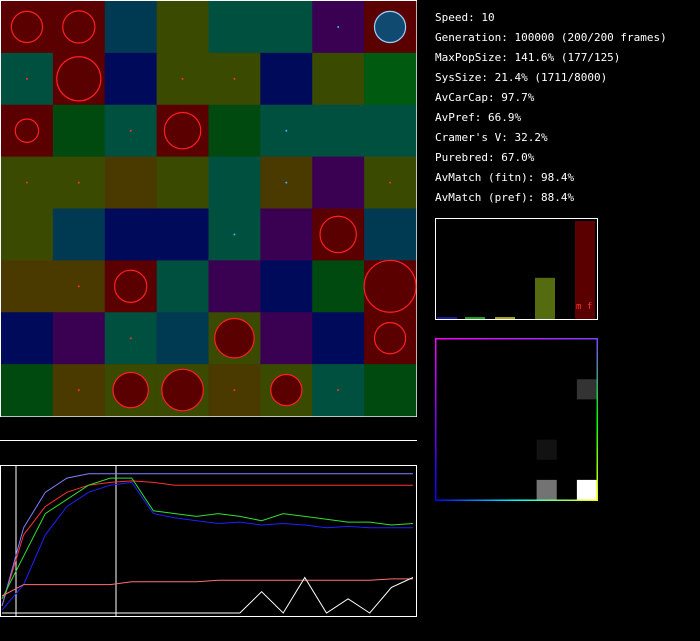  What do you see at coordinates (551, 37) in the screenshot?
I see `generation-text: Generation: 100000 (200/200 frames)` at bounding box center [551, 37].